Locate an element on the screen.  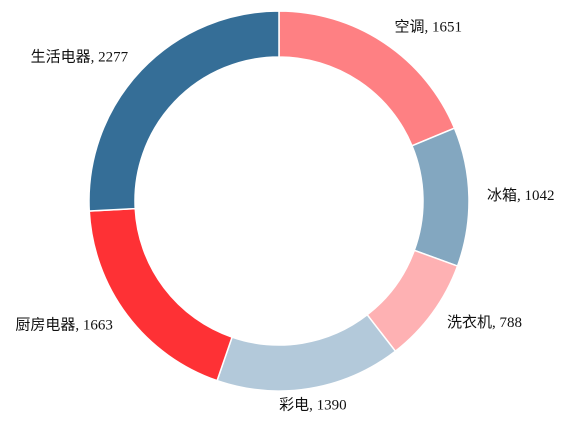
data-label: 洗衣机, 788 is located at coordinates (484, 322).